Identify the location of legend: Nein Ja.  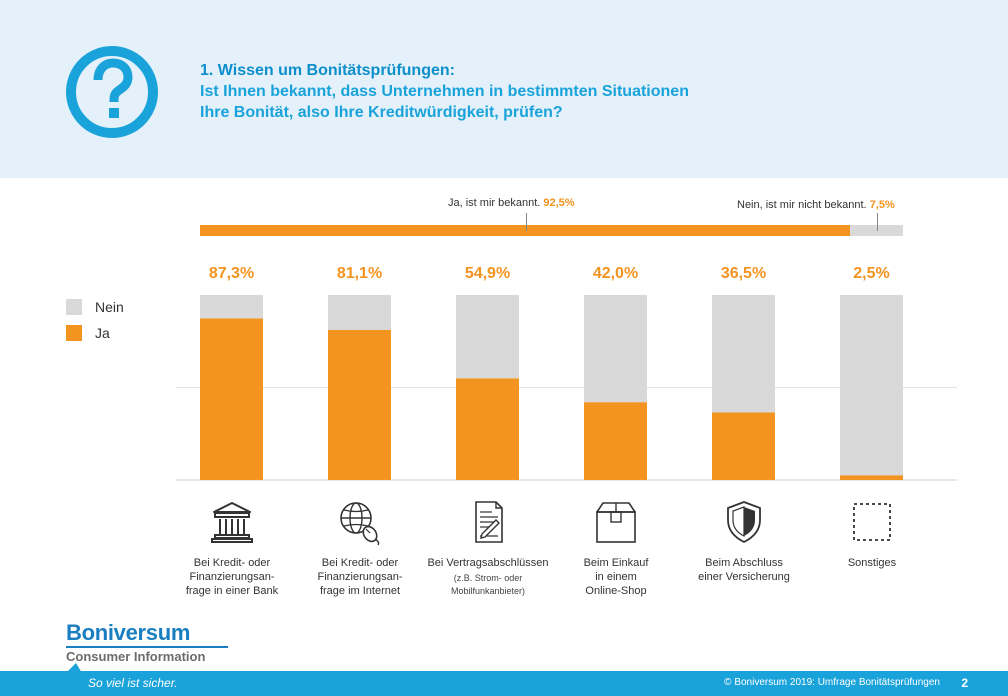
(95, 320).